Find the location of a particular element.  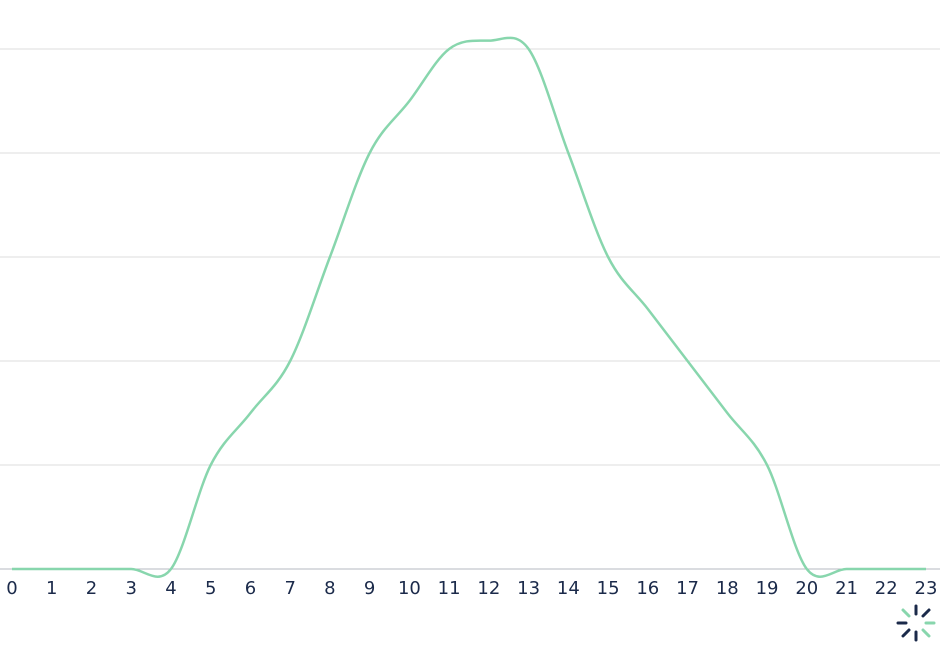

loading-spinner is located at coordinates (916, 623).